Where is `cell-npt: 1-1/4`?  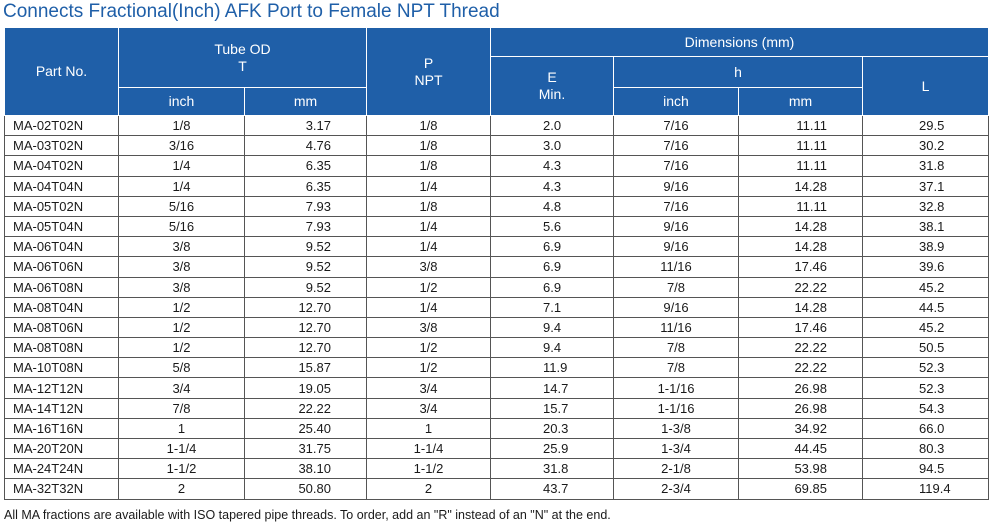 cell-npt: 1-1/4 is located at coordinates (428, 448).